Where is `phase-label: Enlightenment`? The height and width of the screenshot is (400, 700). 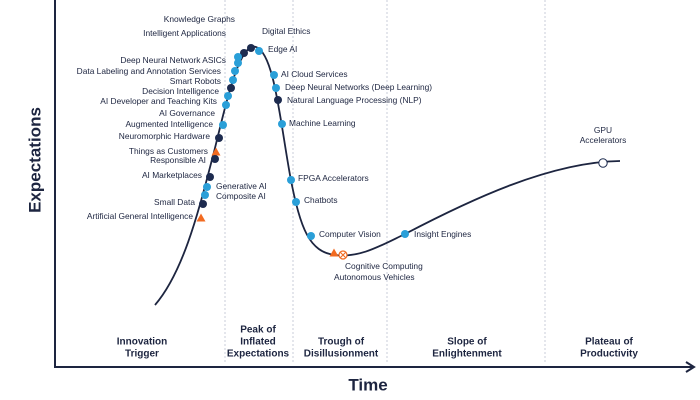
phase-label: Enlightenment is located at coordinates (467, 354).